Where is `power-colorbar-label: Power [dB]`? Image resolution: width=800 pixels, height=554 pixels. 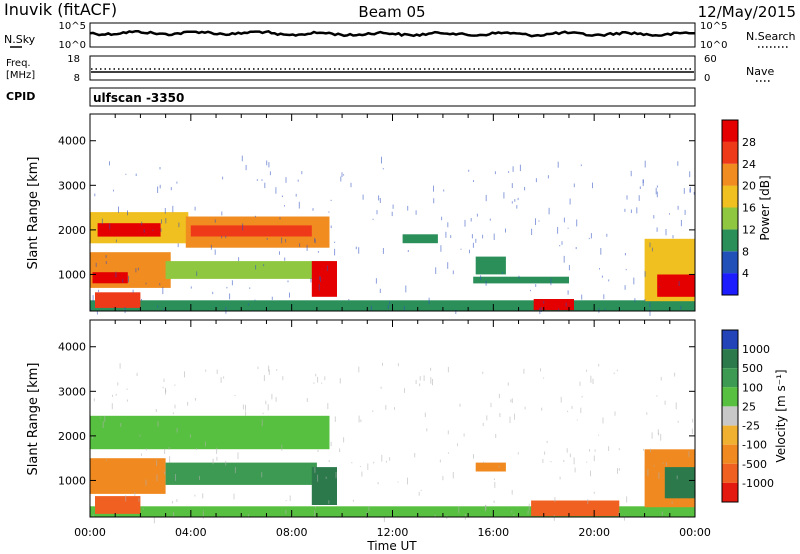
power-colorbar-label: Power [dB] is located at coordinates (765, 207).